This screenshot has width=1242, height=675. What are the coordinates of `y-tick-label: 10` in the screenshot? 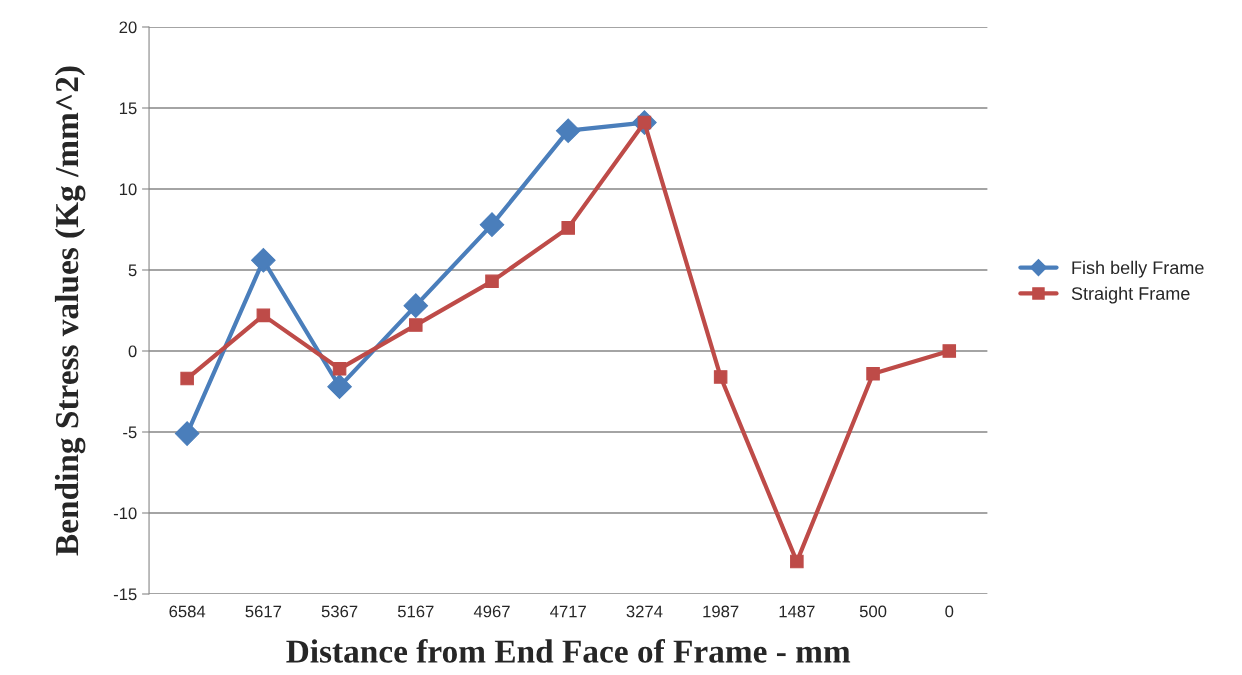 It's located at (128, 189).